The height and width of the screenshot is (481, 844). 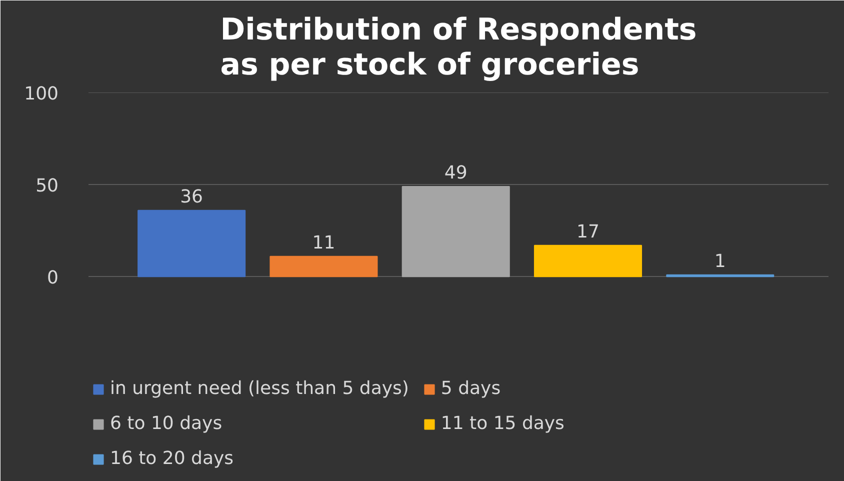 What do you see at coordinates (166, 423) in the screenshot?
I see `legend-label: 6 to 10 days` at bounding box center [166, 423].